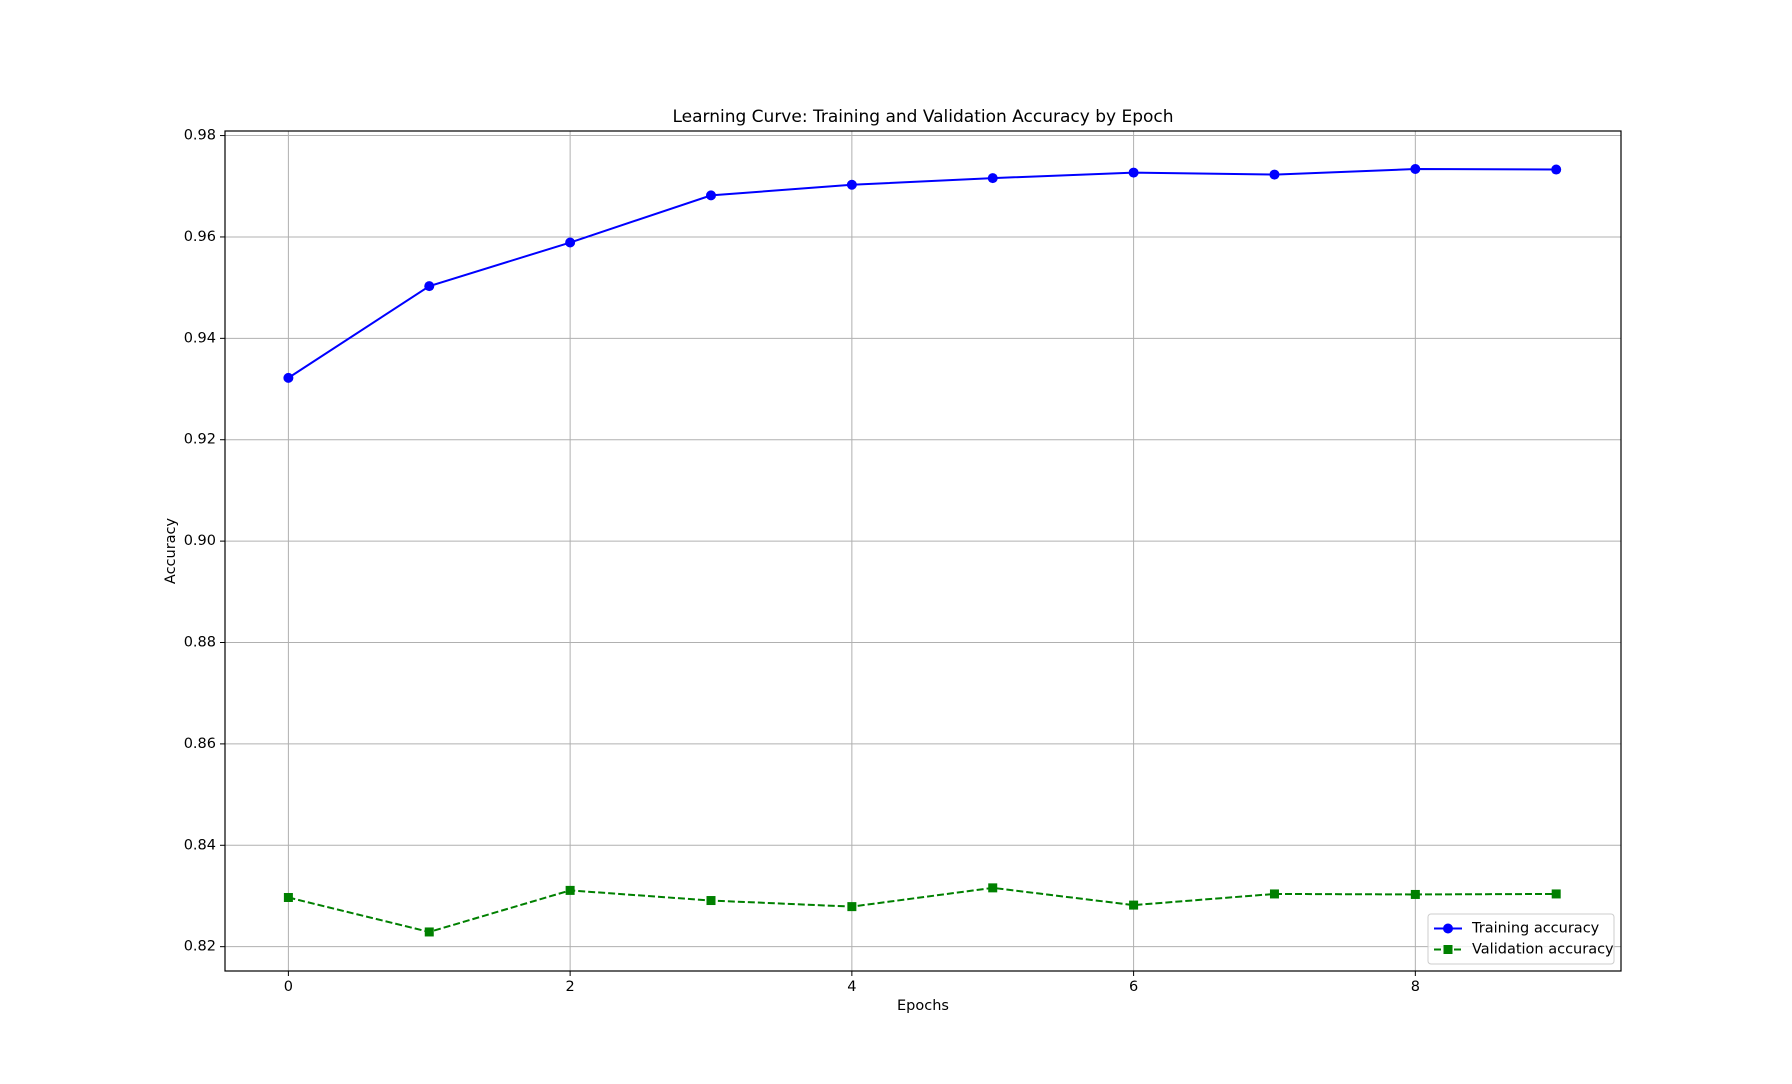 Image resolution: width=1792 pixels, height=1084 pixels. Describe the element at coordinates (171, 550) in the screenshot. I see `y-axis-label: Accuracy` at that location.